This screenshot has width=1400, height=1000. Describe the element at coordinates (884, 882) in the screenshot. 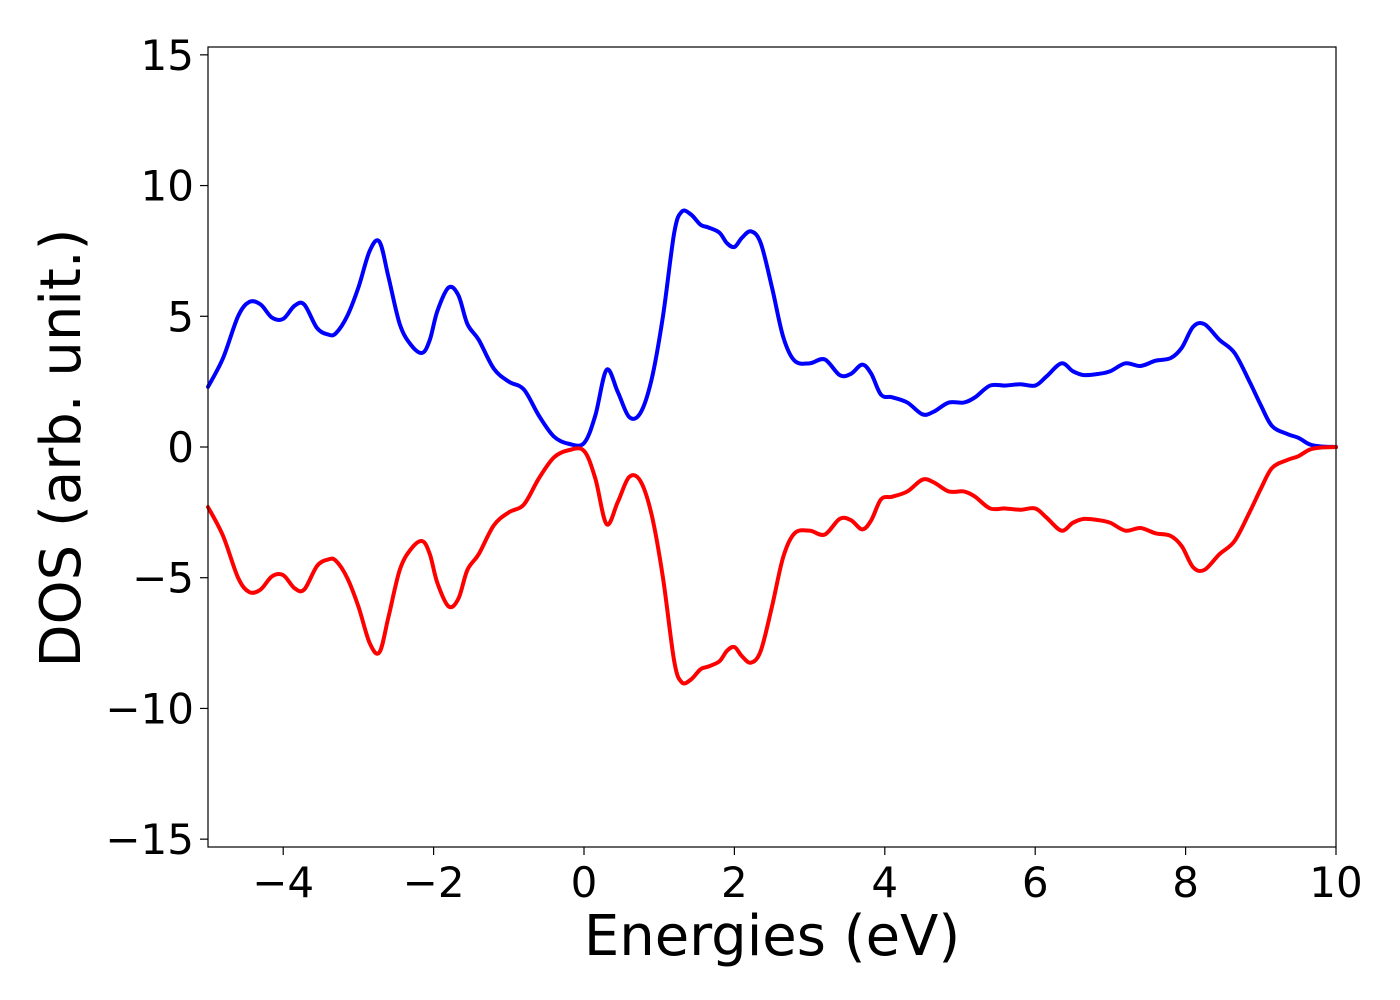

I see `x-tick-label: 4` at that location.